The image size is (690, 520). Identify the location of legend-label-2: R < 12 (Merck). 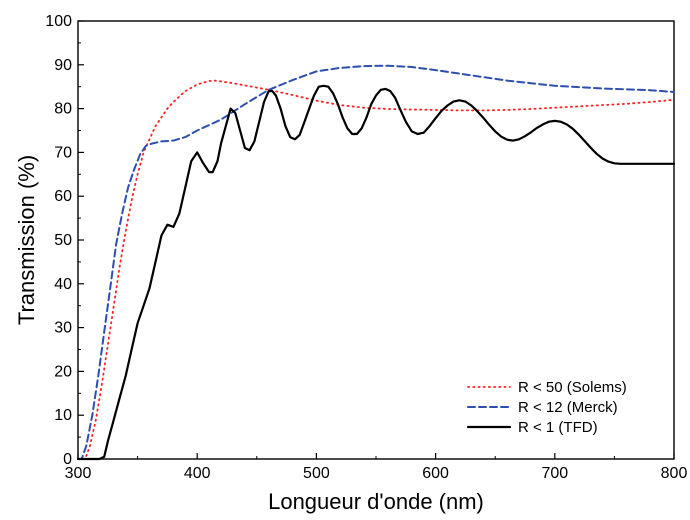
(568, 407).